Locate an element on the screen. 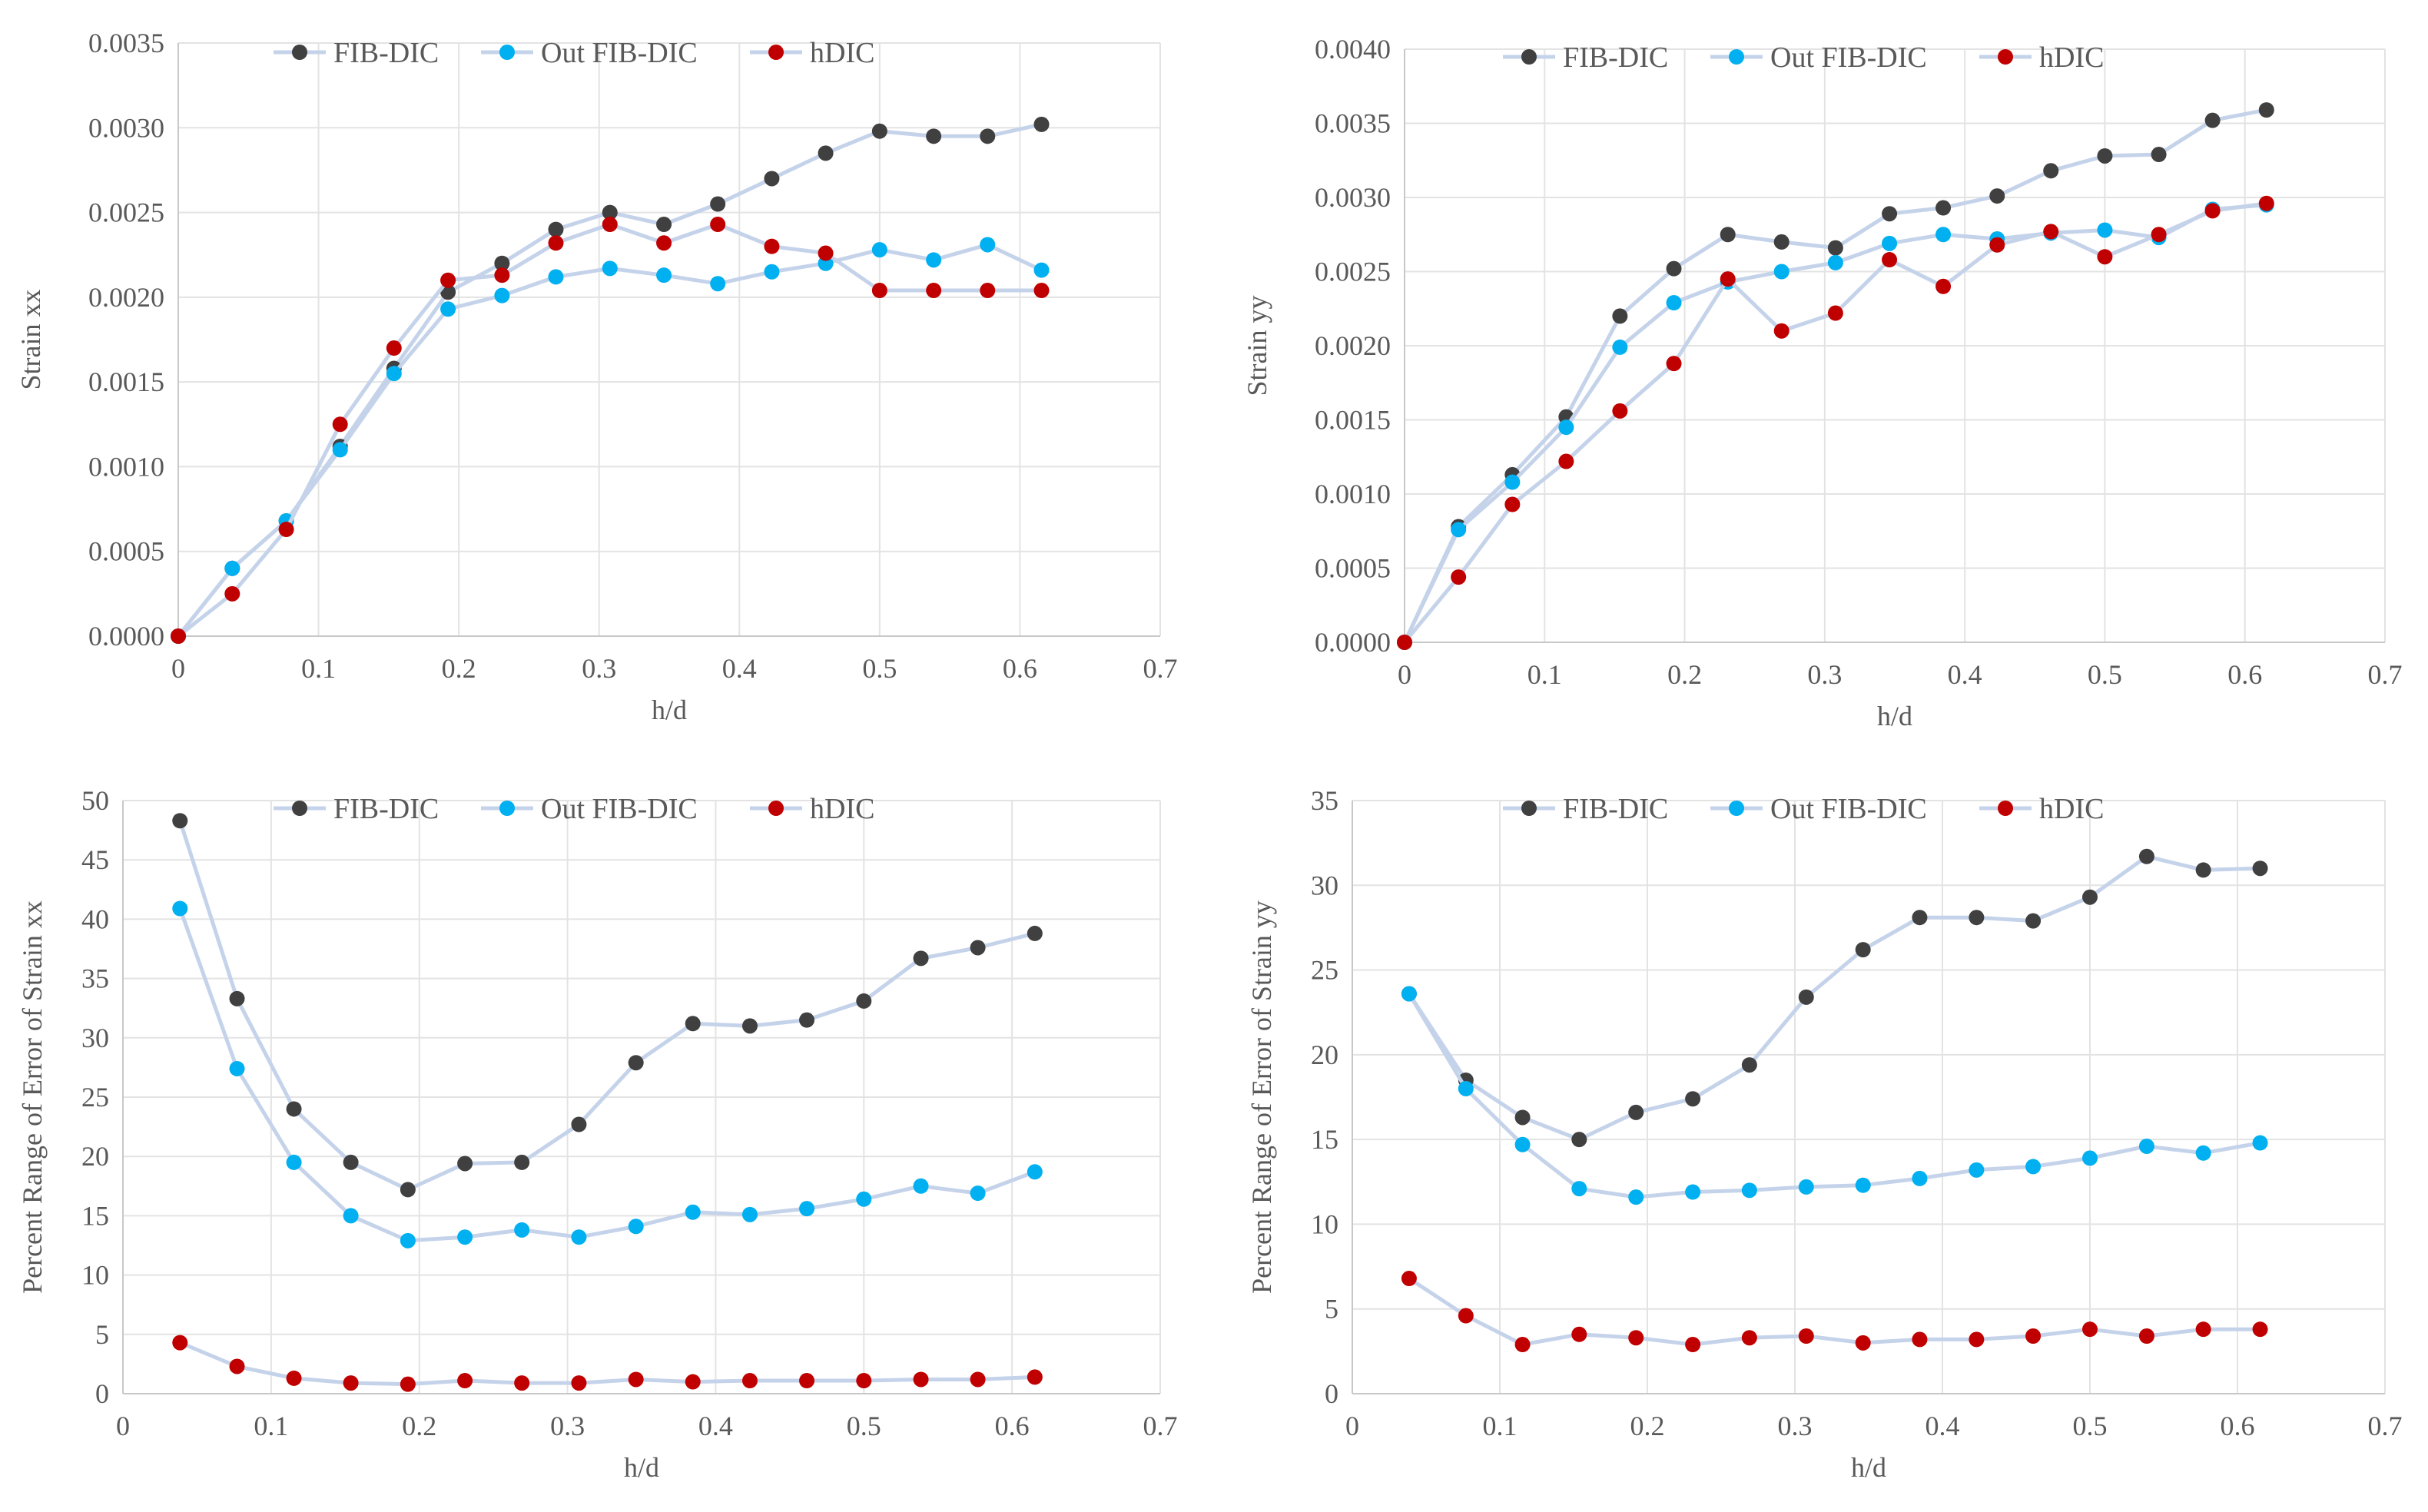  x-tick-label: 0.2 is located at coordinates (419, 1426).